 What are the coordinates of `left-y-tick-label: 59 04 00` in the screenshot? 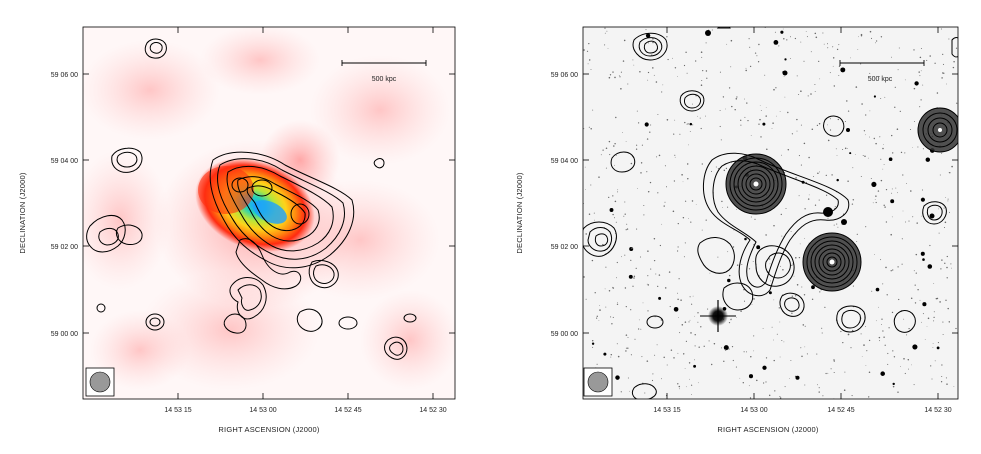 It's located at (64, 161).